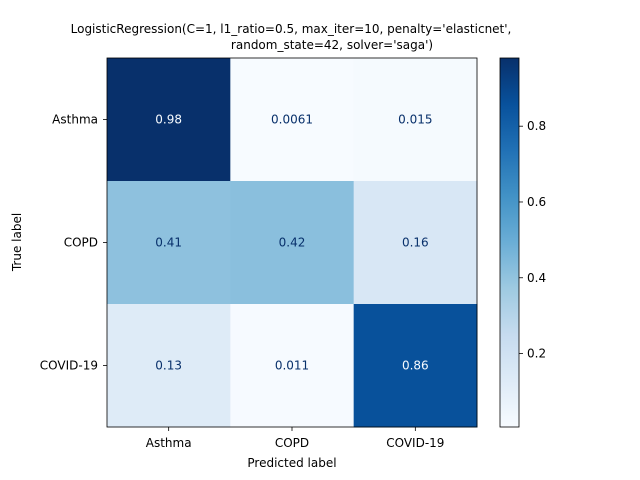 The width and height of the screenshot is (640, 480). What do you see at coordinates (75, 120) in the screenshot?
I see `y-tick-label: Asthma` at bounding box center [75, 120].